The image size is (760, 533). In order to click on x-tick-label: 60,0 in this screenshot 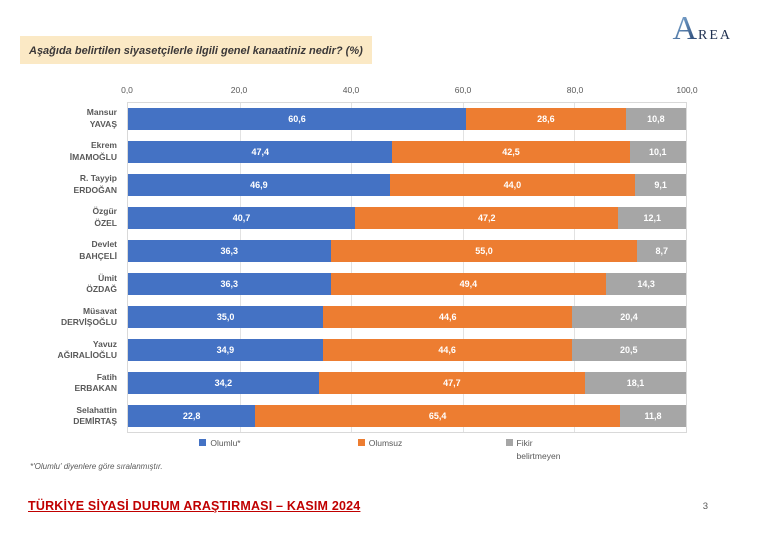, I will do `click(463, 90)`.